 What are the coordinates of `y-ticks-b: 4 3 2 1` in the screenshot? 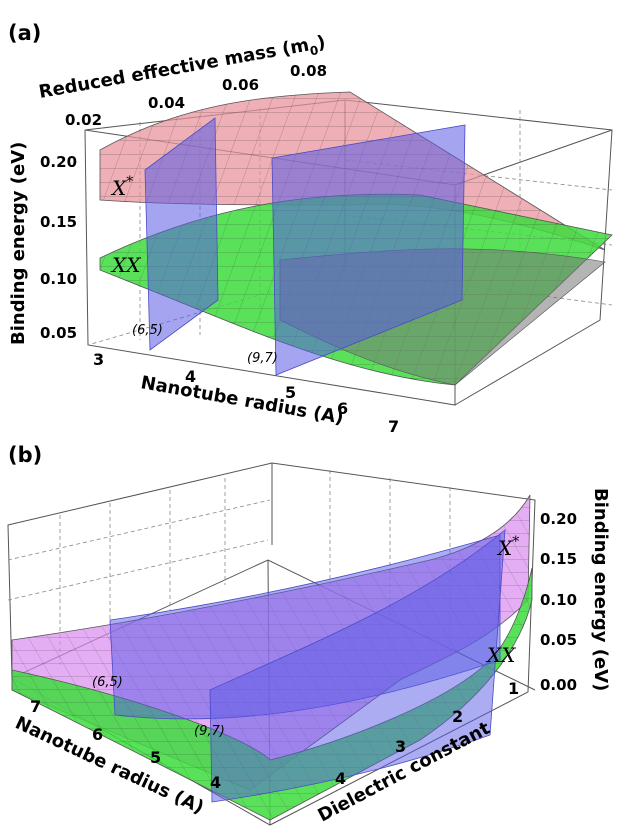 It's located at (427, 733).